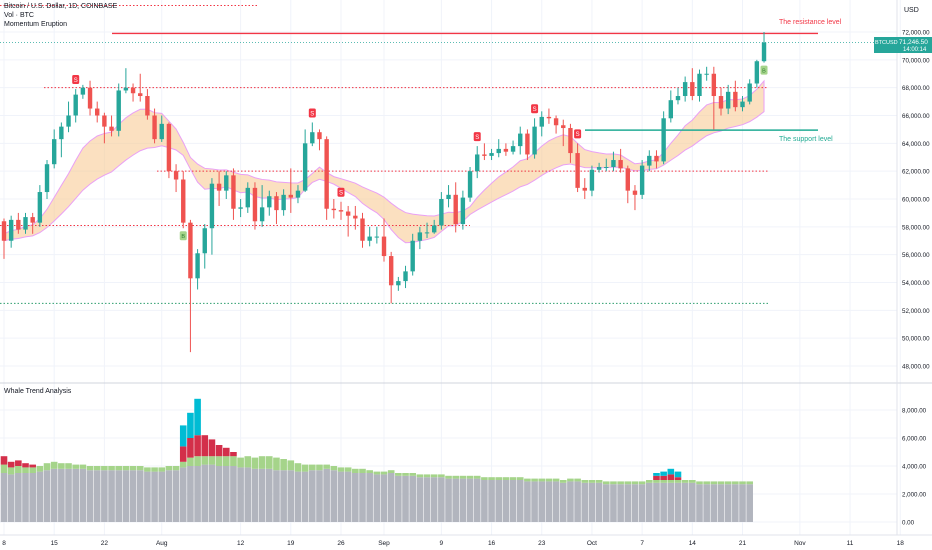 The height and width of the screenshot is (550, 932). I want to click on currency-label: USD, so click(911, 10).